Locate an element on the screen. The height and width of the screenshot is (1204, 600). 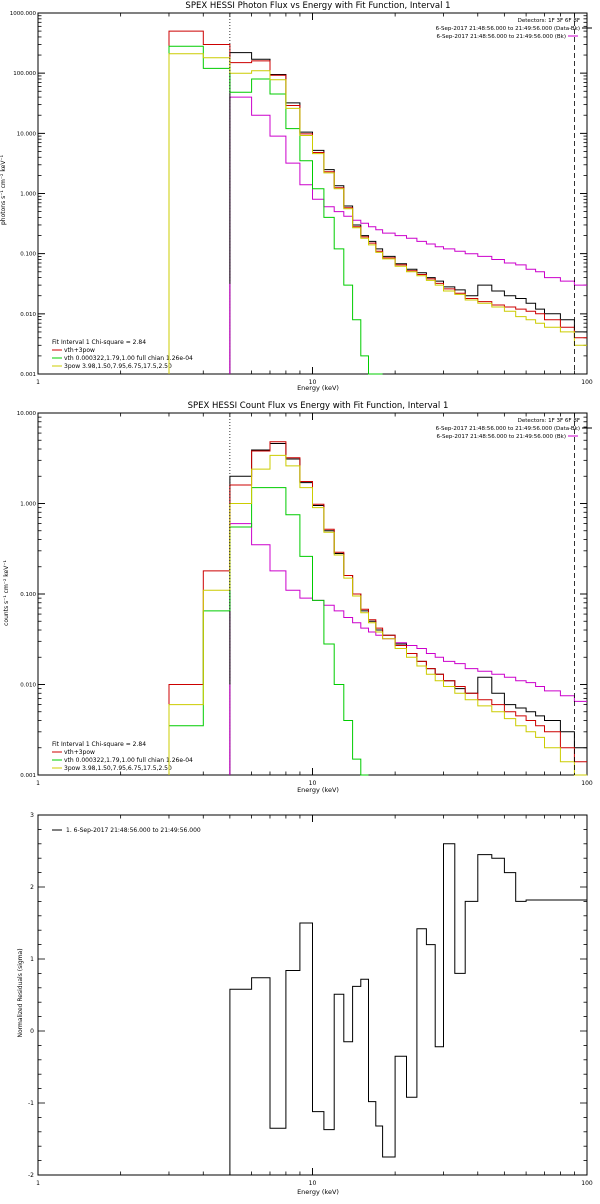
y-tick-label: 1 is located at coordinates (32, 959).